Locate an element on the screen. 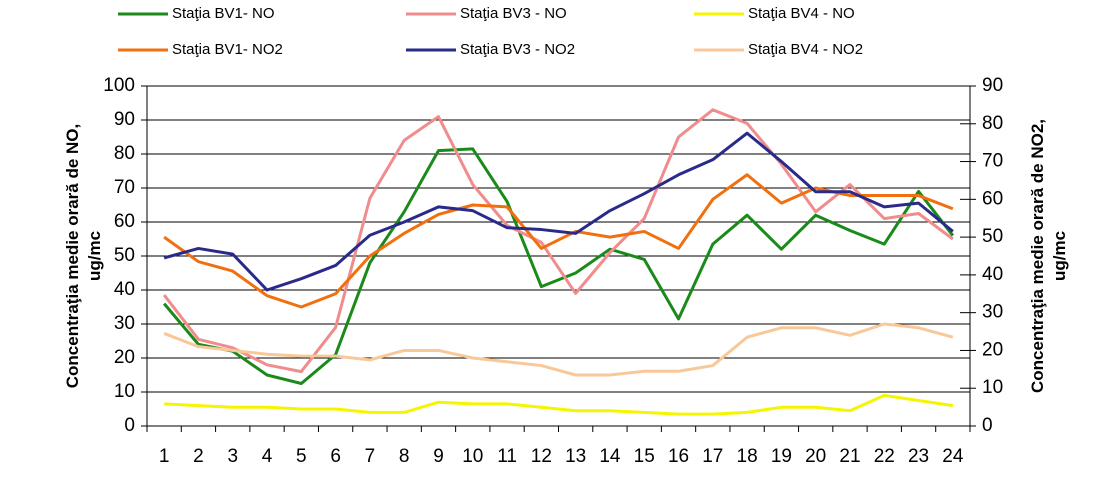 This screenshot has width=1094, height=477. x-tick-label: 15 is located at coordinates (644, 456).